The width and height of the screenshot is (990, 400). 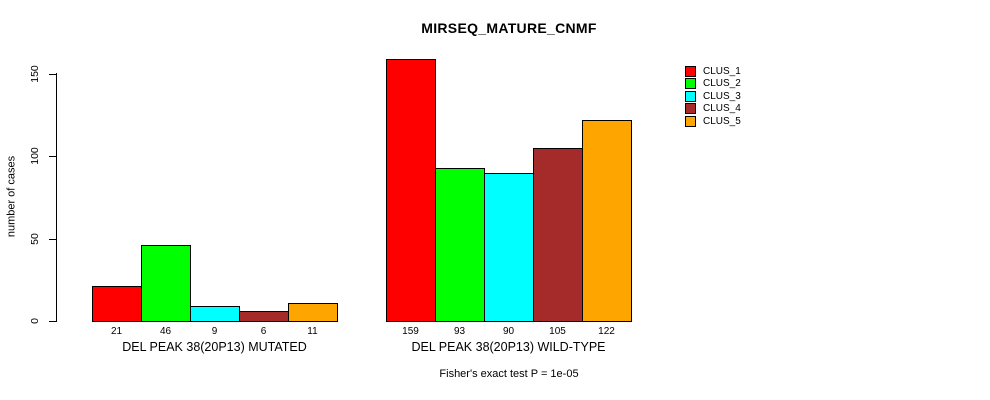 I want to click on legend-label: CLUS_1, so click(x=722, y=71).